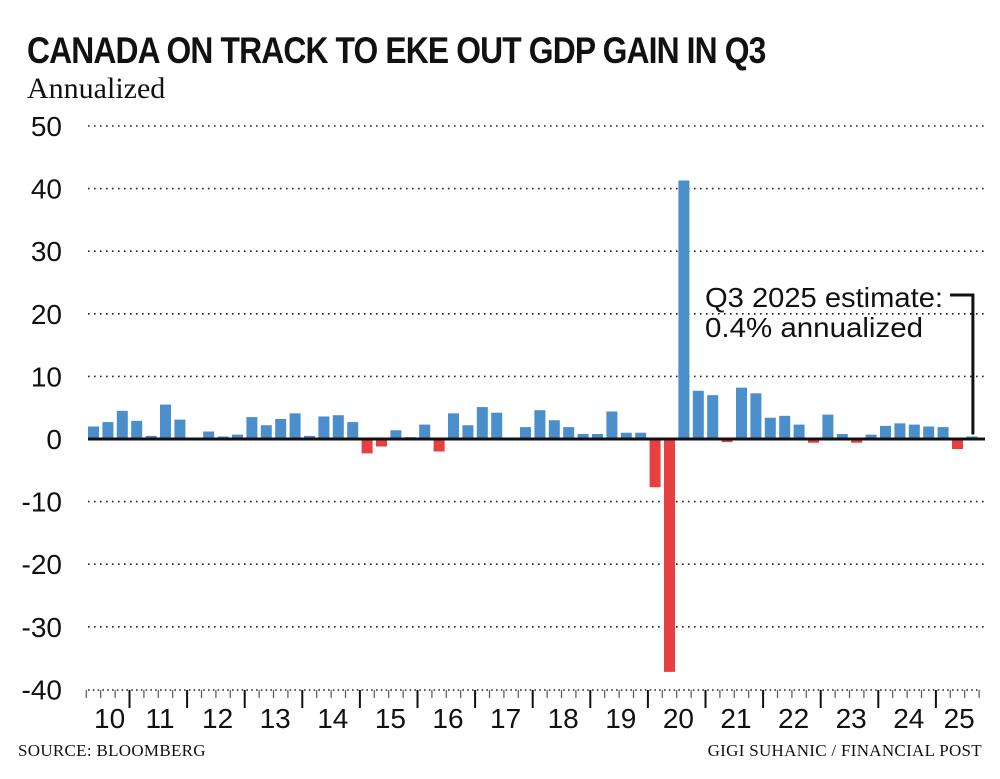  What do you see at coordinates (828, 426) in the screenshot?
I see `bar-2023-q1` at bounding box center [828, 426].